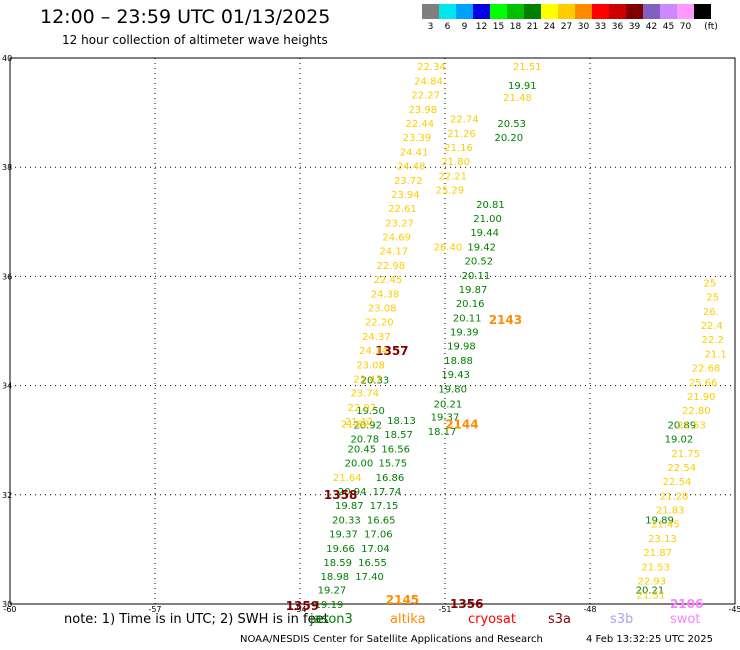 Image resolution: width=740 pixels, height=650 pixels. Describe the element at coordinates (532, 27) in the screenshot. I see `colorbar-label: 21` at that location.